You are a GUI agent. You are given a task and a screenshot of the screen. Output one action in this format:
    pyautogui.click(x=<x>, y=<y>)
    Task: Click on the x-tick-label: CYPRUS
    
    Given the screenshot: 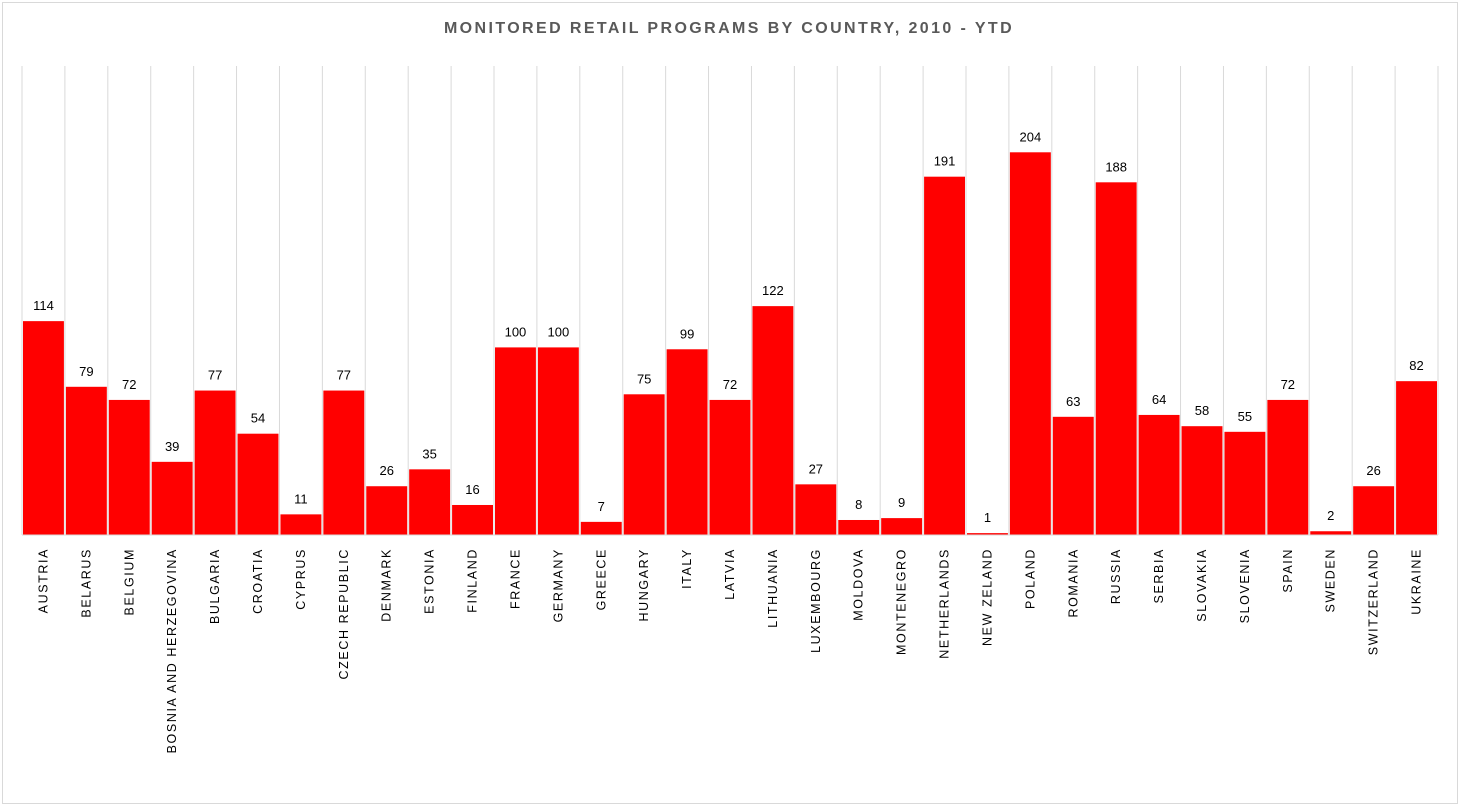 What is the action you would take?
    pyautogui.click(x=301, y=579)
    